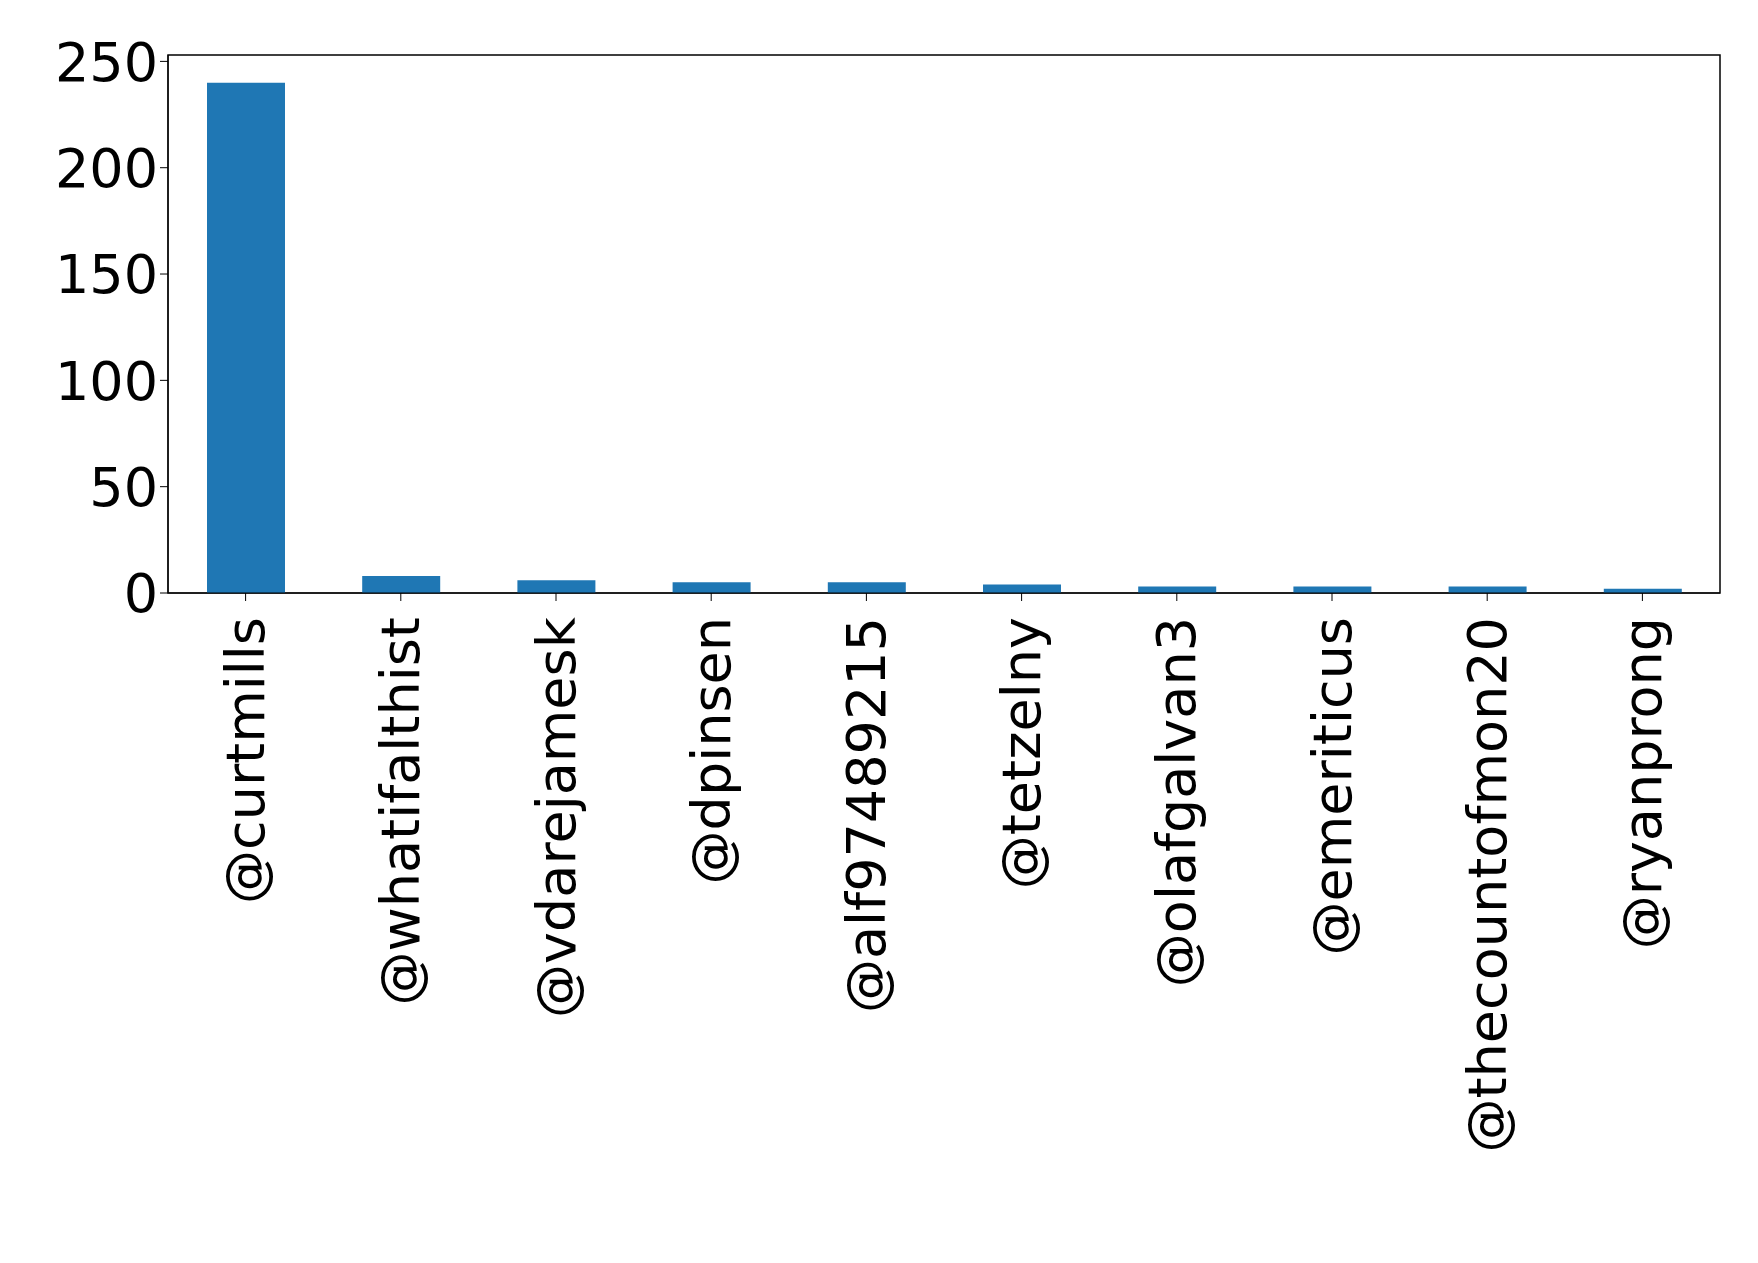  What do you see at coordinates (106, 168) in the screenshot?
I see `y-tick-label: 200` at bounding box center [106, 168].